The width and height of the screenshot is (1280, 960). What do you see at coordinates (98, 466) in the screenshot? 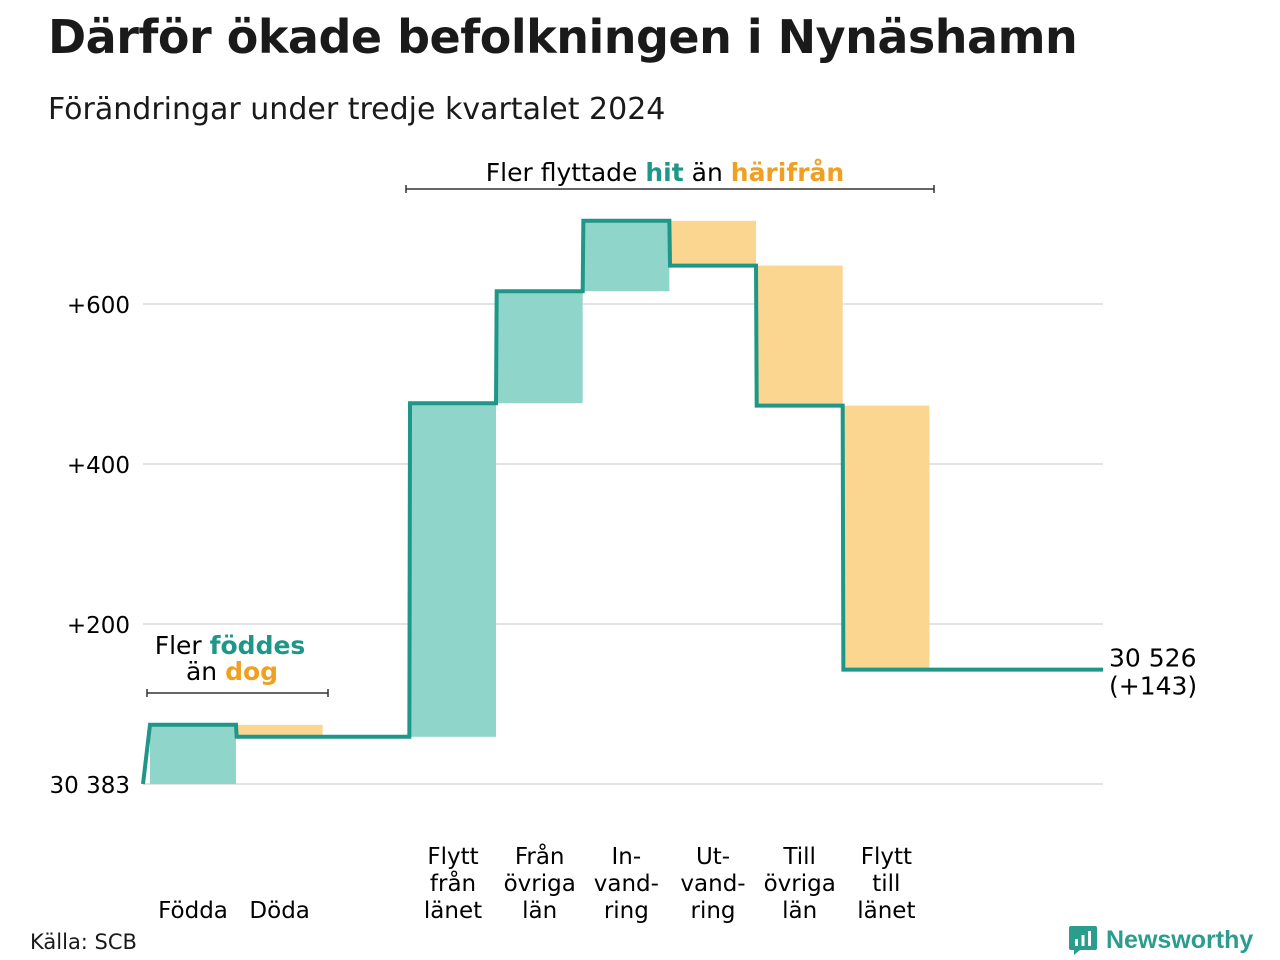
I see `y-tick-label: +400` at bounding box center [98, 466].